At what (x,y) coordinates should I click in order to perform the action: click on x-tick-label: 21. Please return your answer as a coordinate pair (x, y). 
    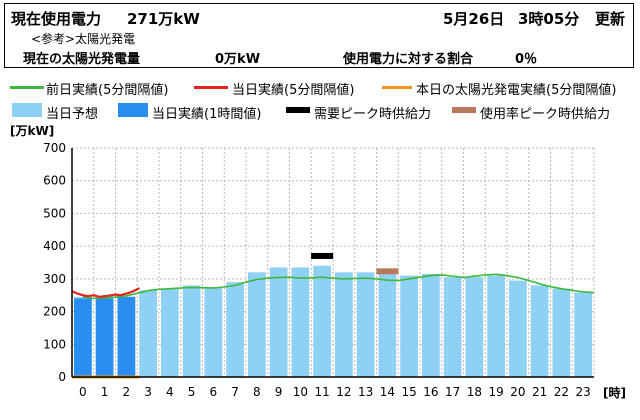
    Looking at the image, I should click on (539, 392).